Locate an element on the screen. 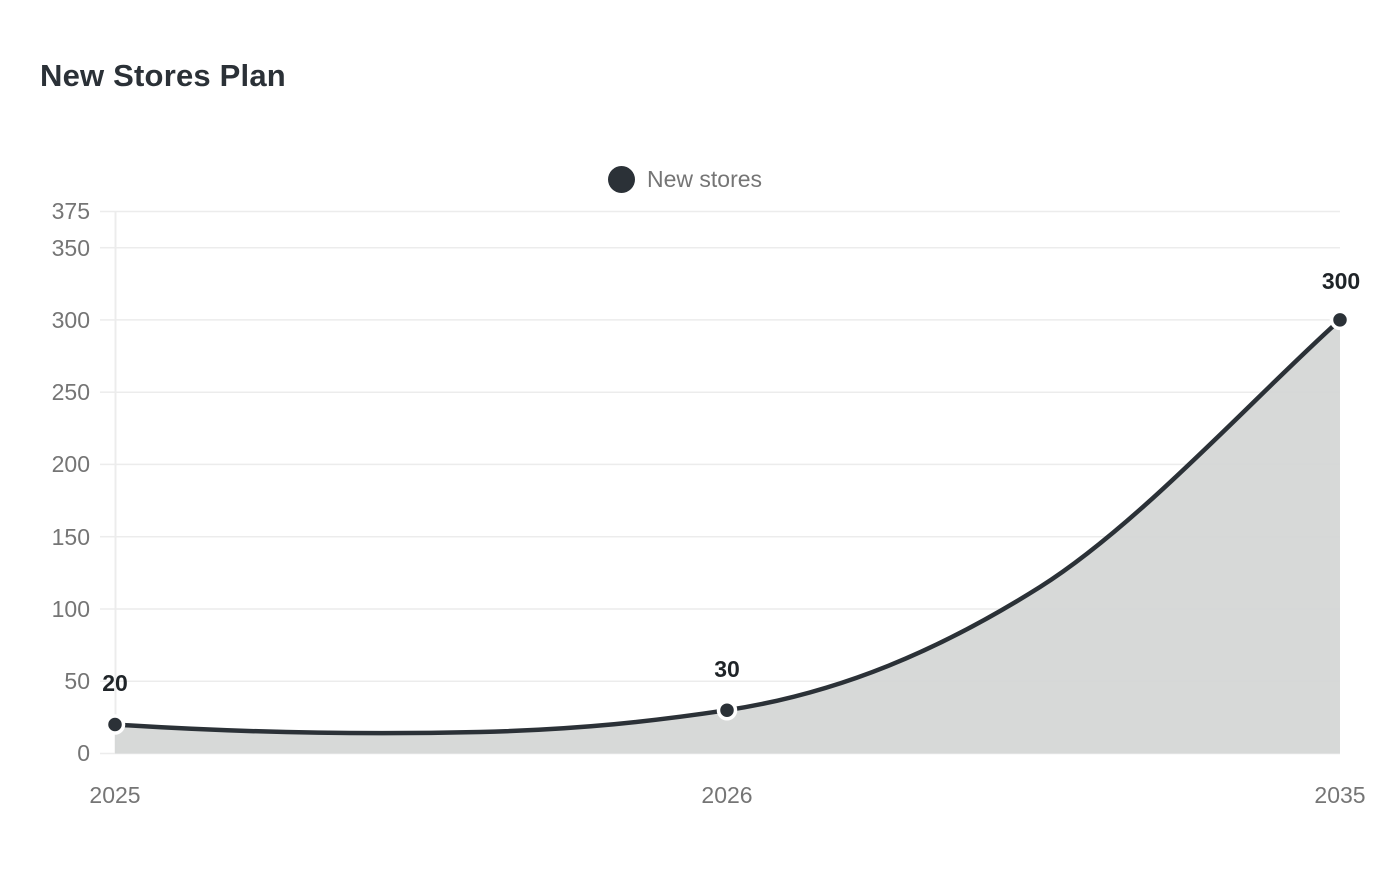  data-point-2035 is located at coordinates (1340, 320).